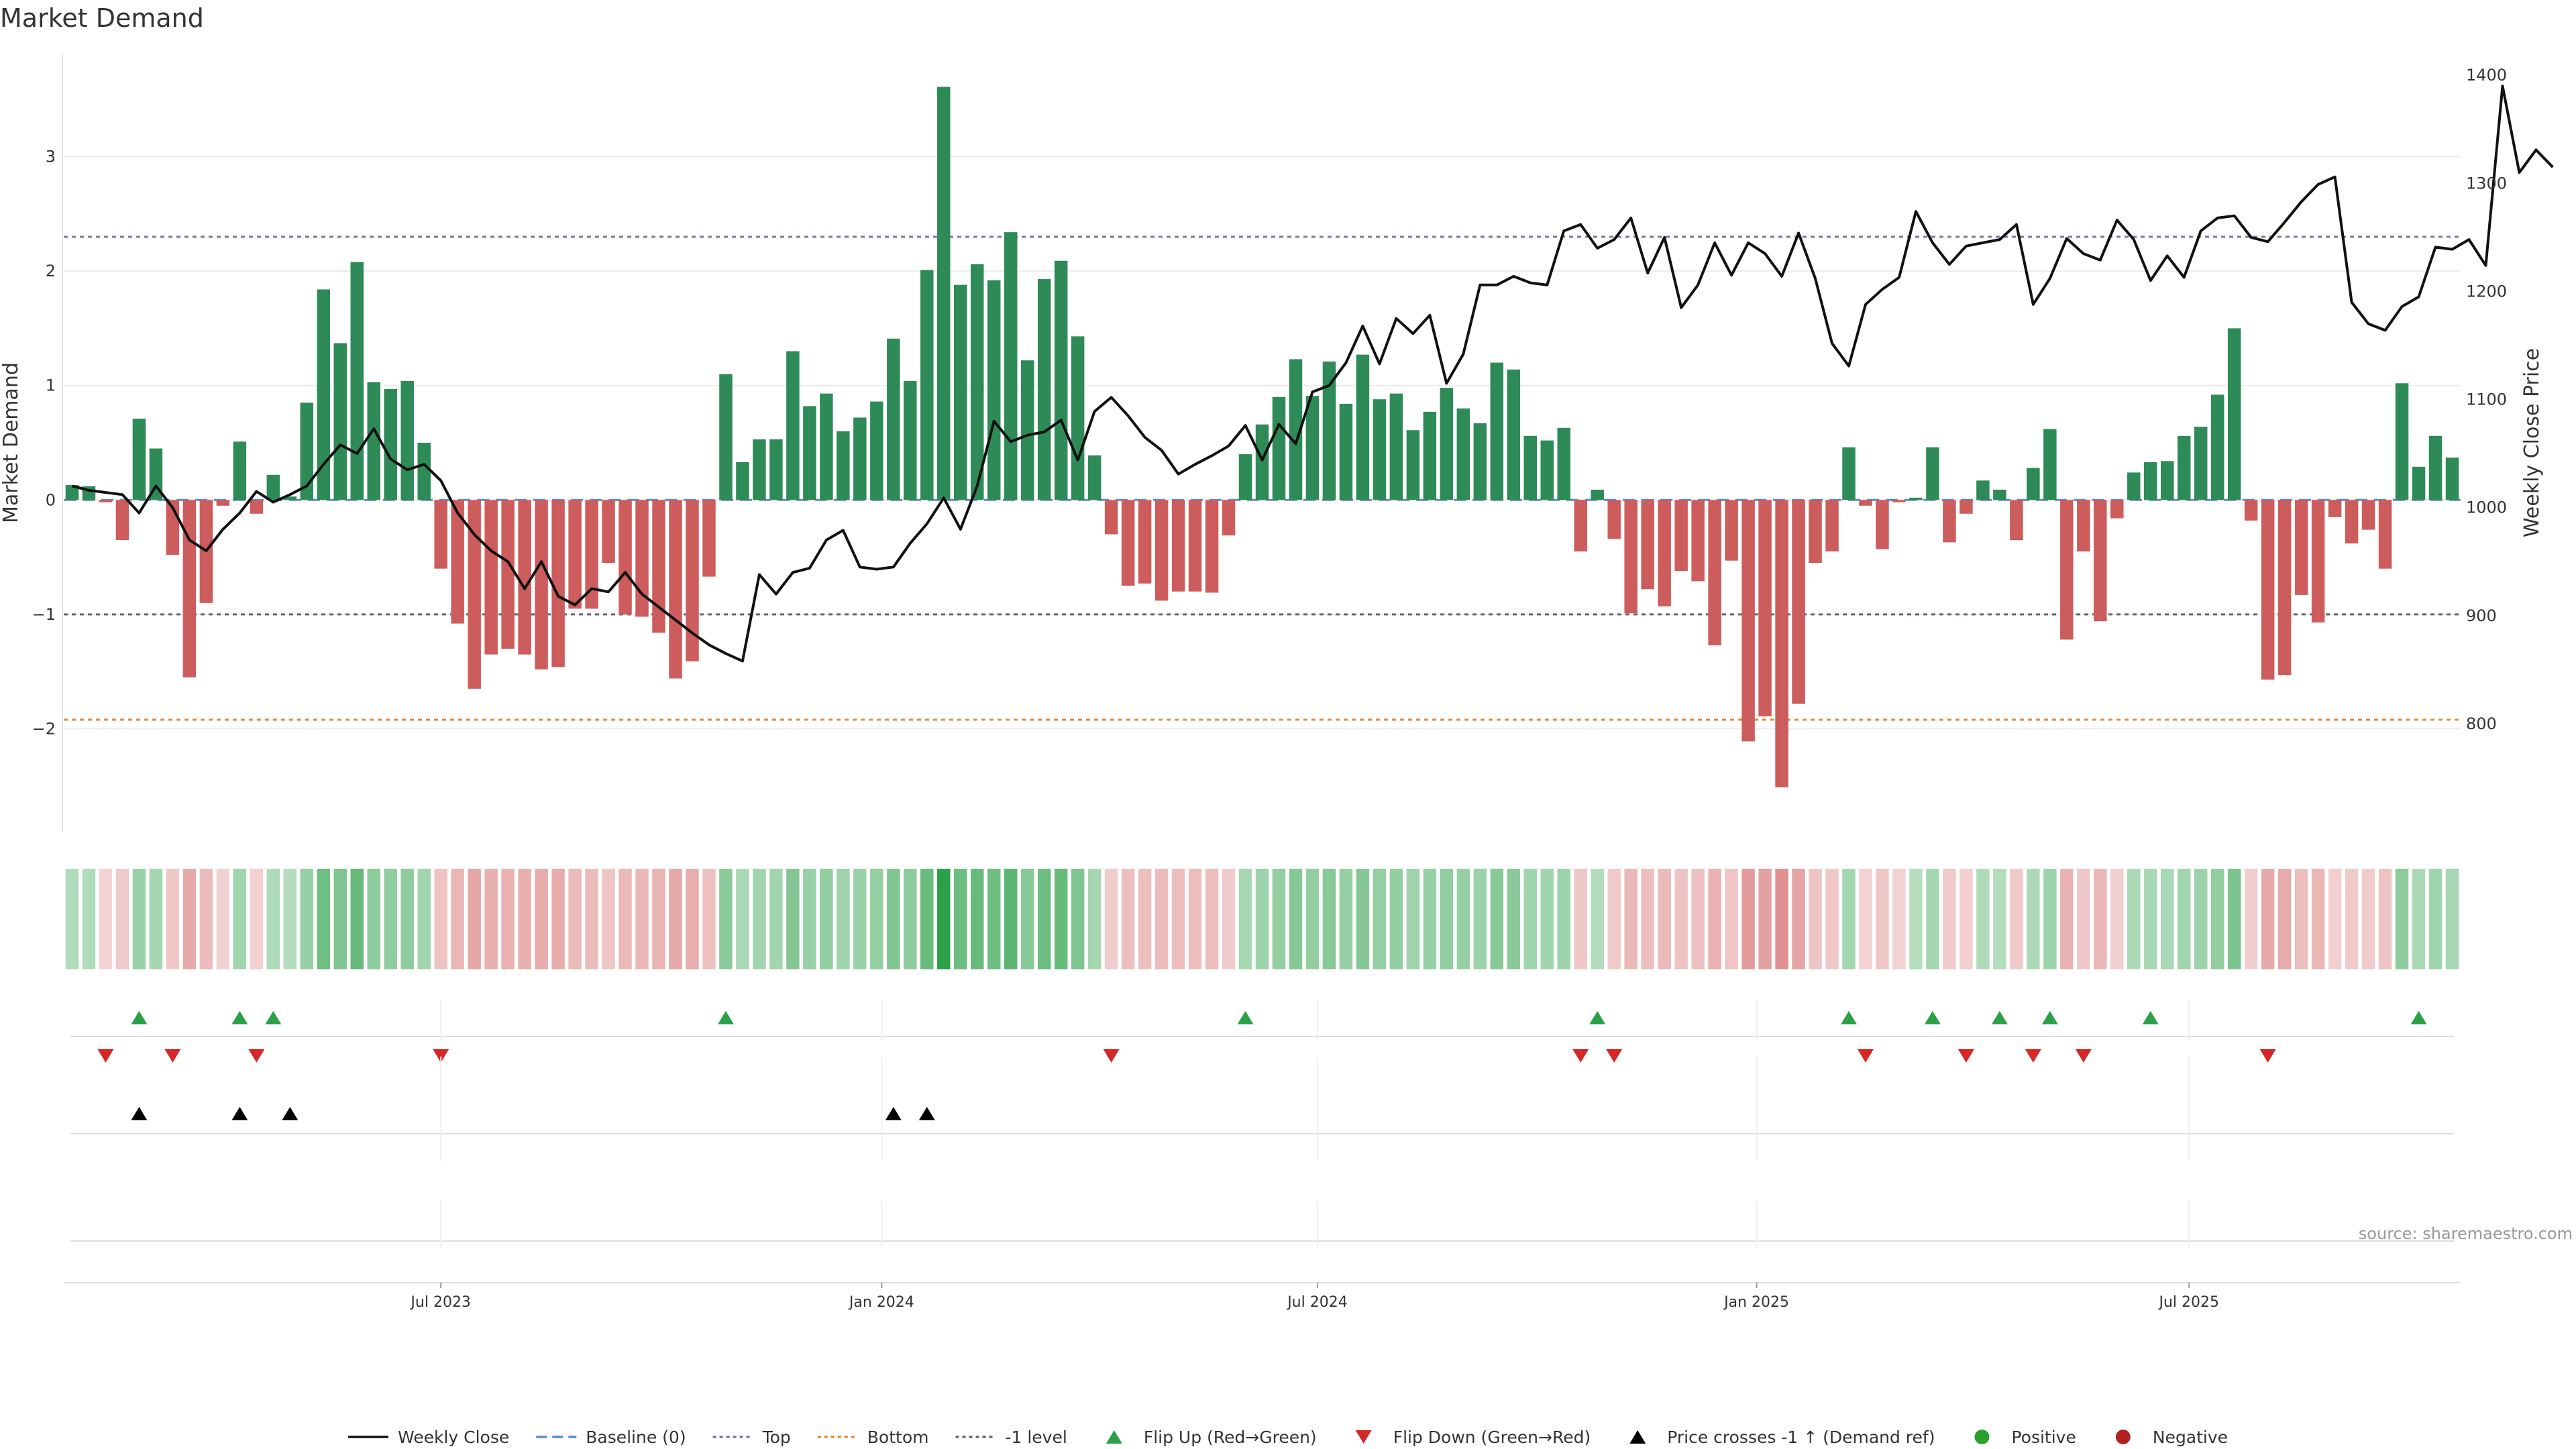 The height and width of the screenshot is (1449, 2576). What do you see at coordinates (2171, 1437) in the screenshot?
I see `legend-item: Negative` at bounding box center [2171, 1437].